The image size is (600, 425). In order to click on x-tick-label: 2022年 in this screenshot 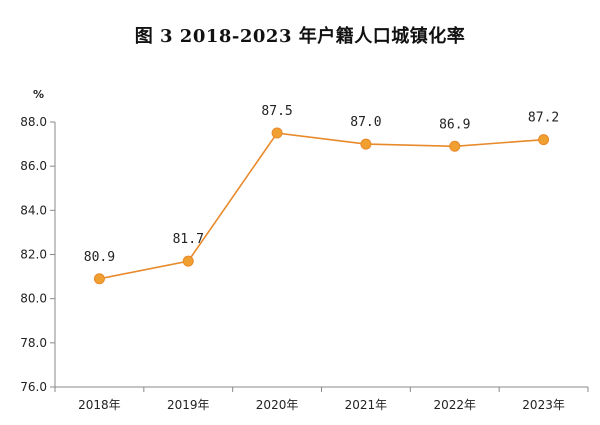, I will do `click(454, 405)`.